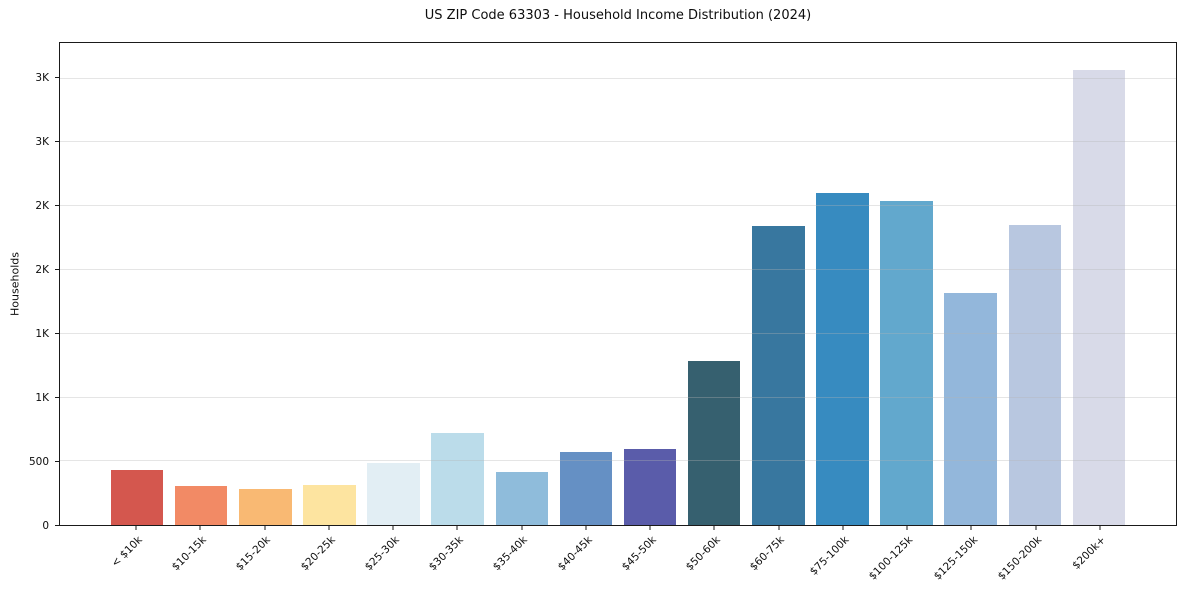 The height and width of the screenshot is (590, 1189). I want to click on x-tick-label: $30-35k, so click(446, 554).